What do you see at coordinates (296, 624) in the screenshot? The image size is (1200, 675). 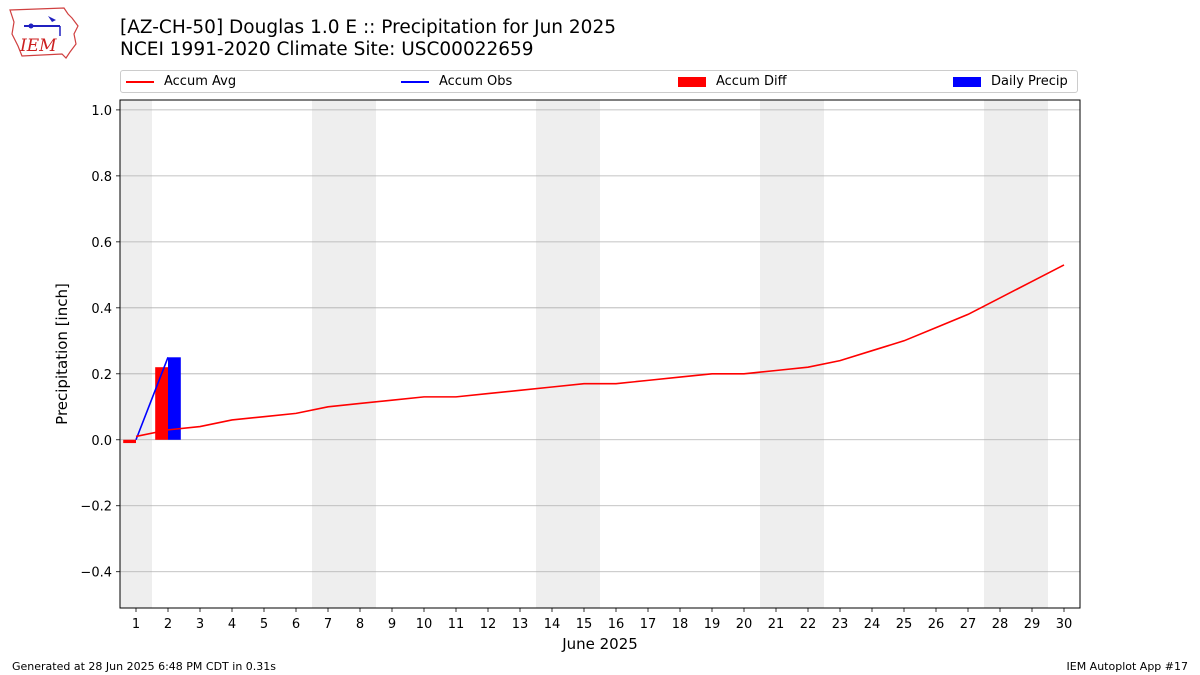 I see `x-tick-label: 6` at bounding box center [296, 624].